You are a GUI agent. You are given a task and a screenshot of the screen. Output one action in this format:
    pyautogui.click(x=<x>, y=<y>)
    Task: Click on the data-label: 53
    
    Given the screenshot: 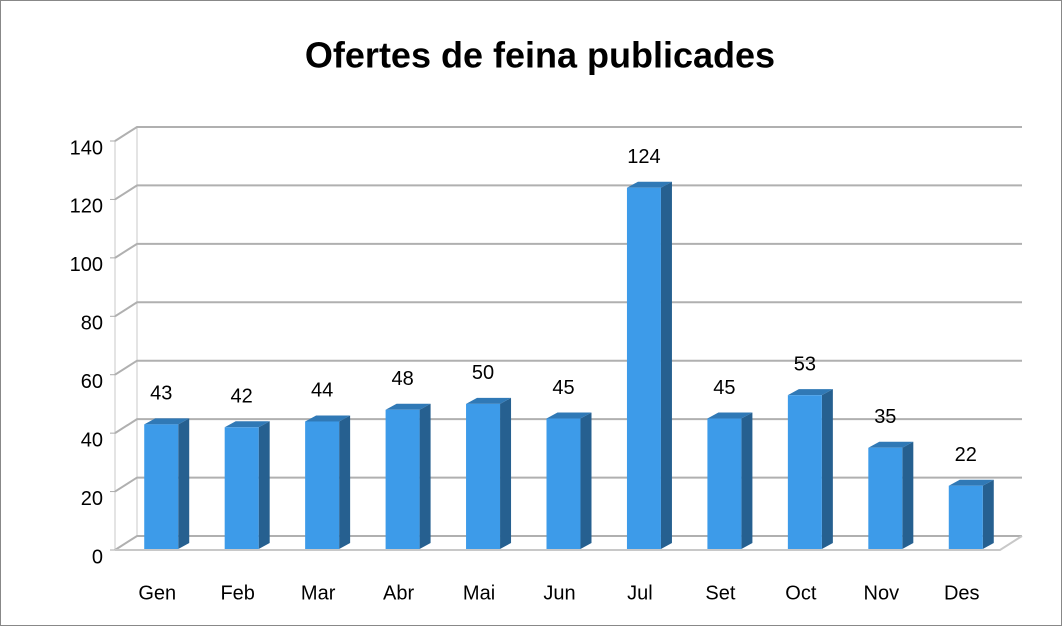 What is the action you would take?
    pyautogui.click(x=805, y=364)
    